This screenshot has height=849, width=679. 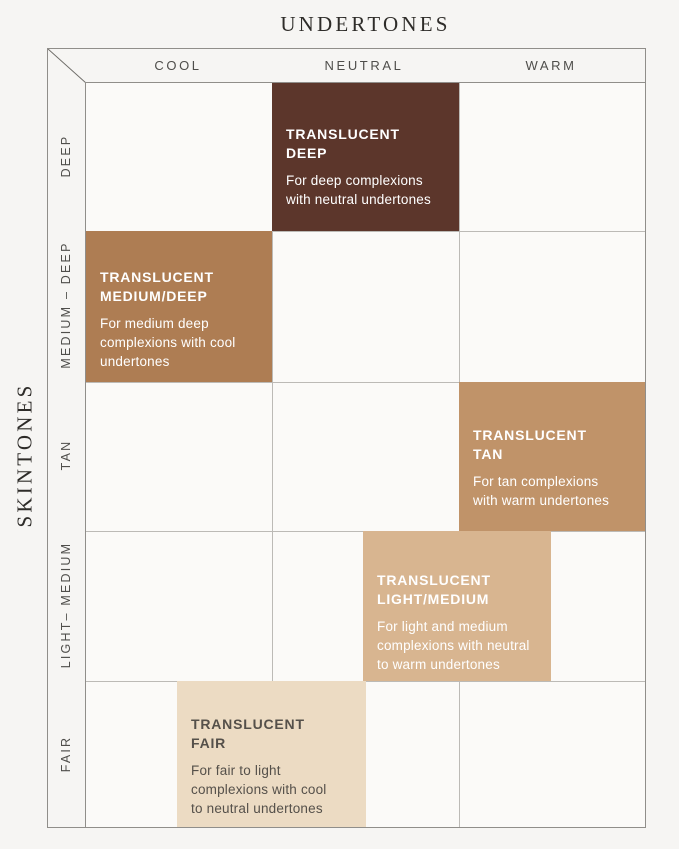 I want to click on product-name: TRANSLUCENT FAIR, so click(x=248, y=733).